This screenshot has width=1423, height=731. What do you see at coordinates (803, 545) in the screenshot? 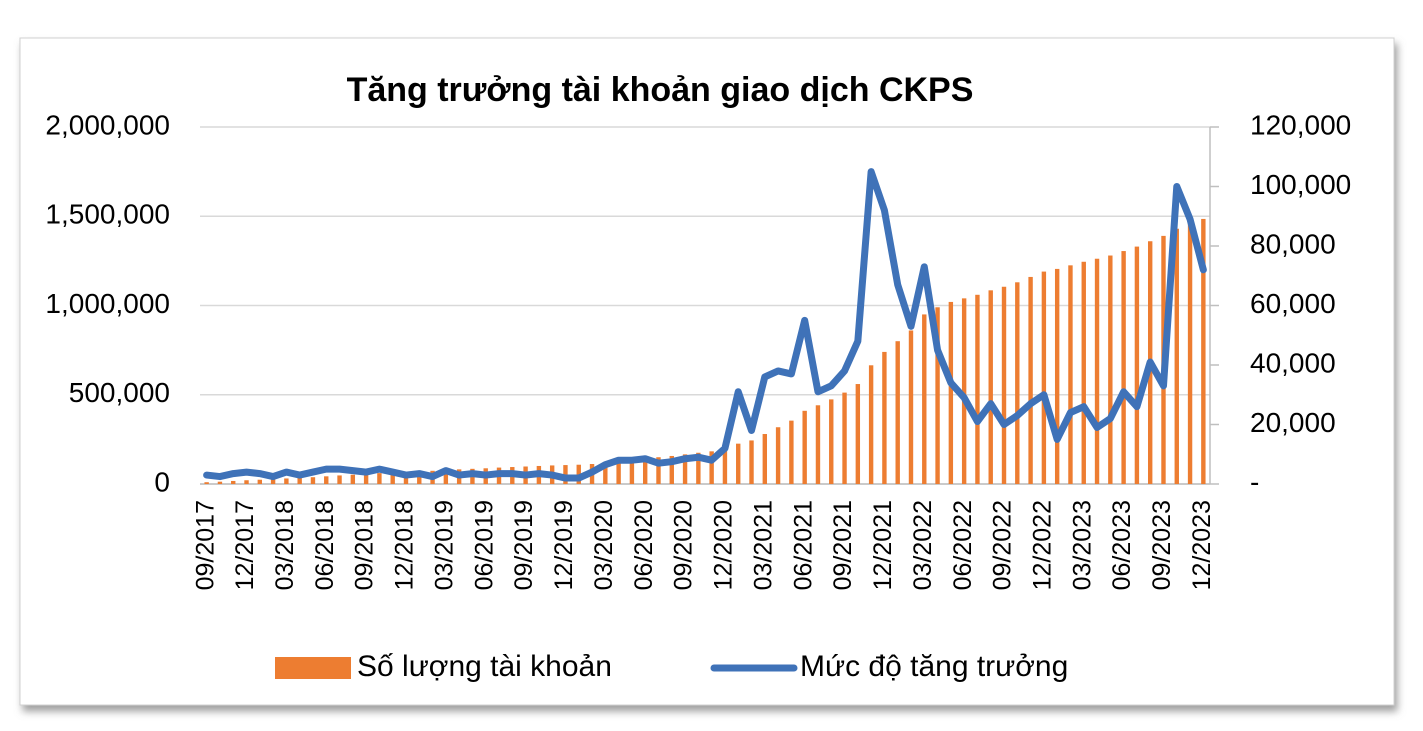
I see `x-tick-label: 06/2021` at bounding box center [803, 545].